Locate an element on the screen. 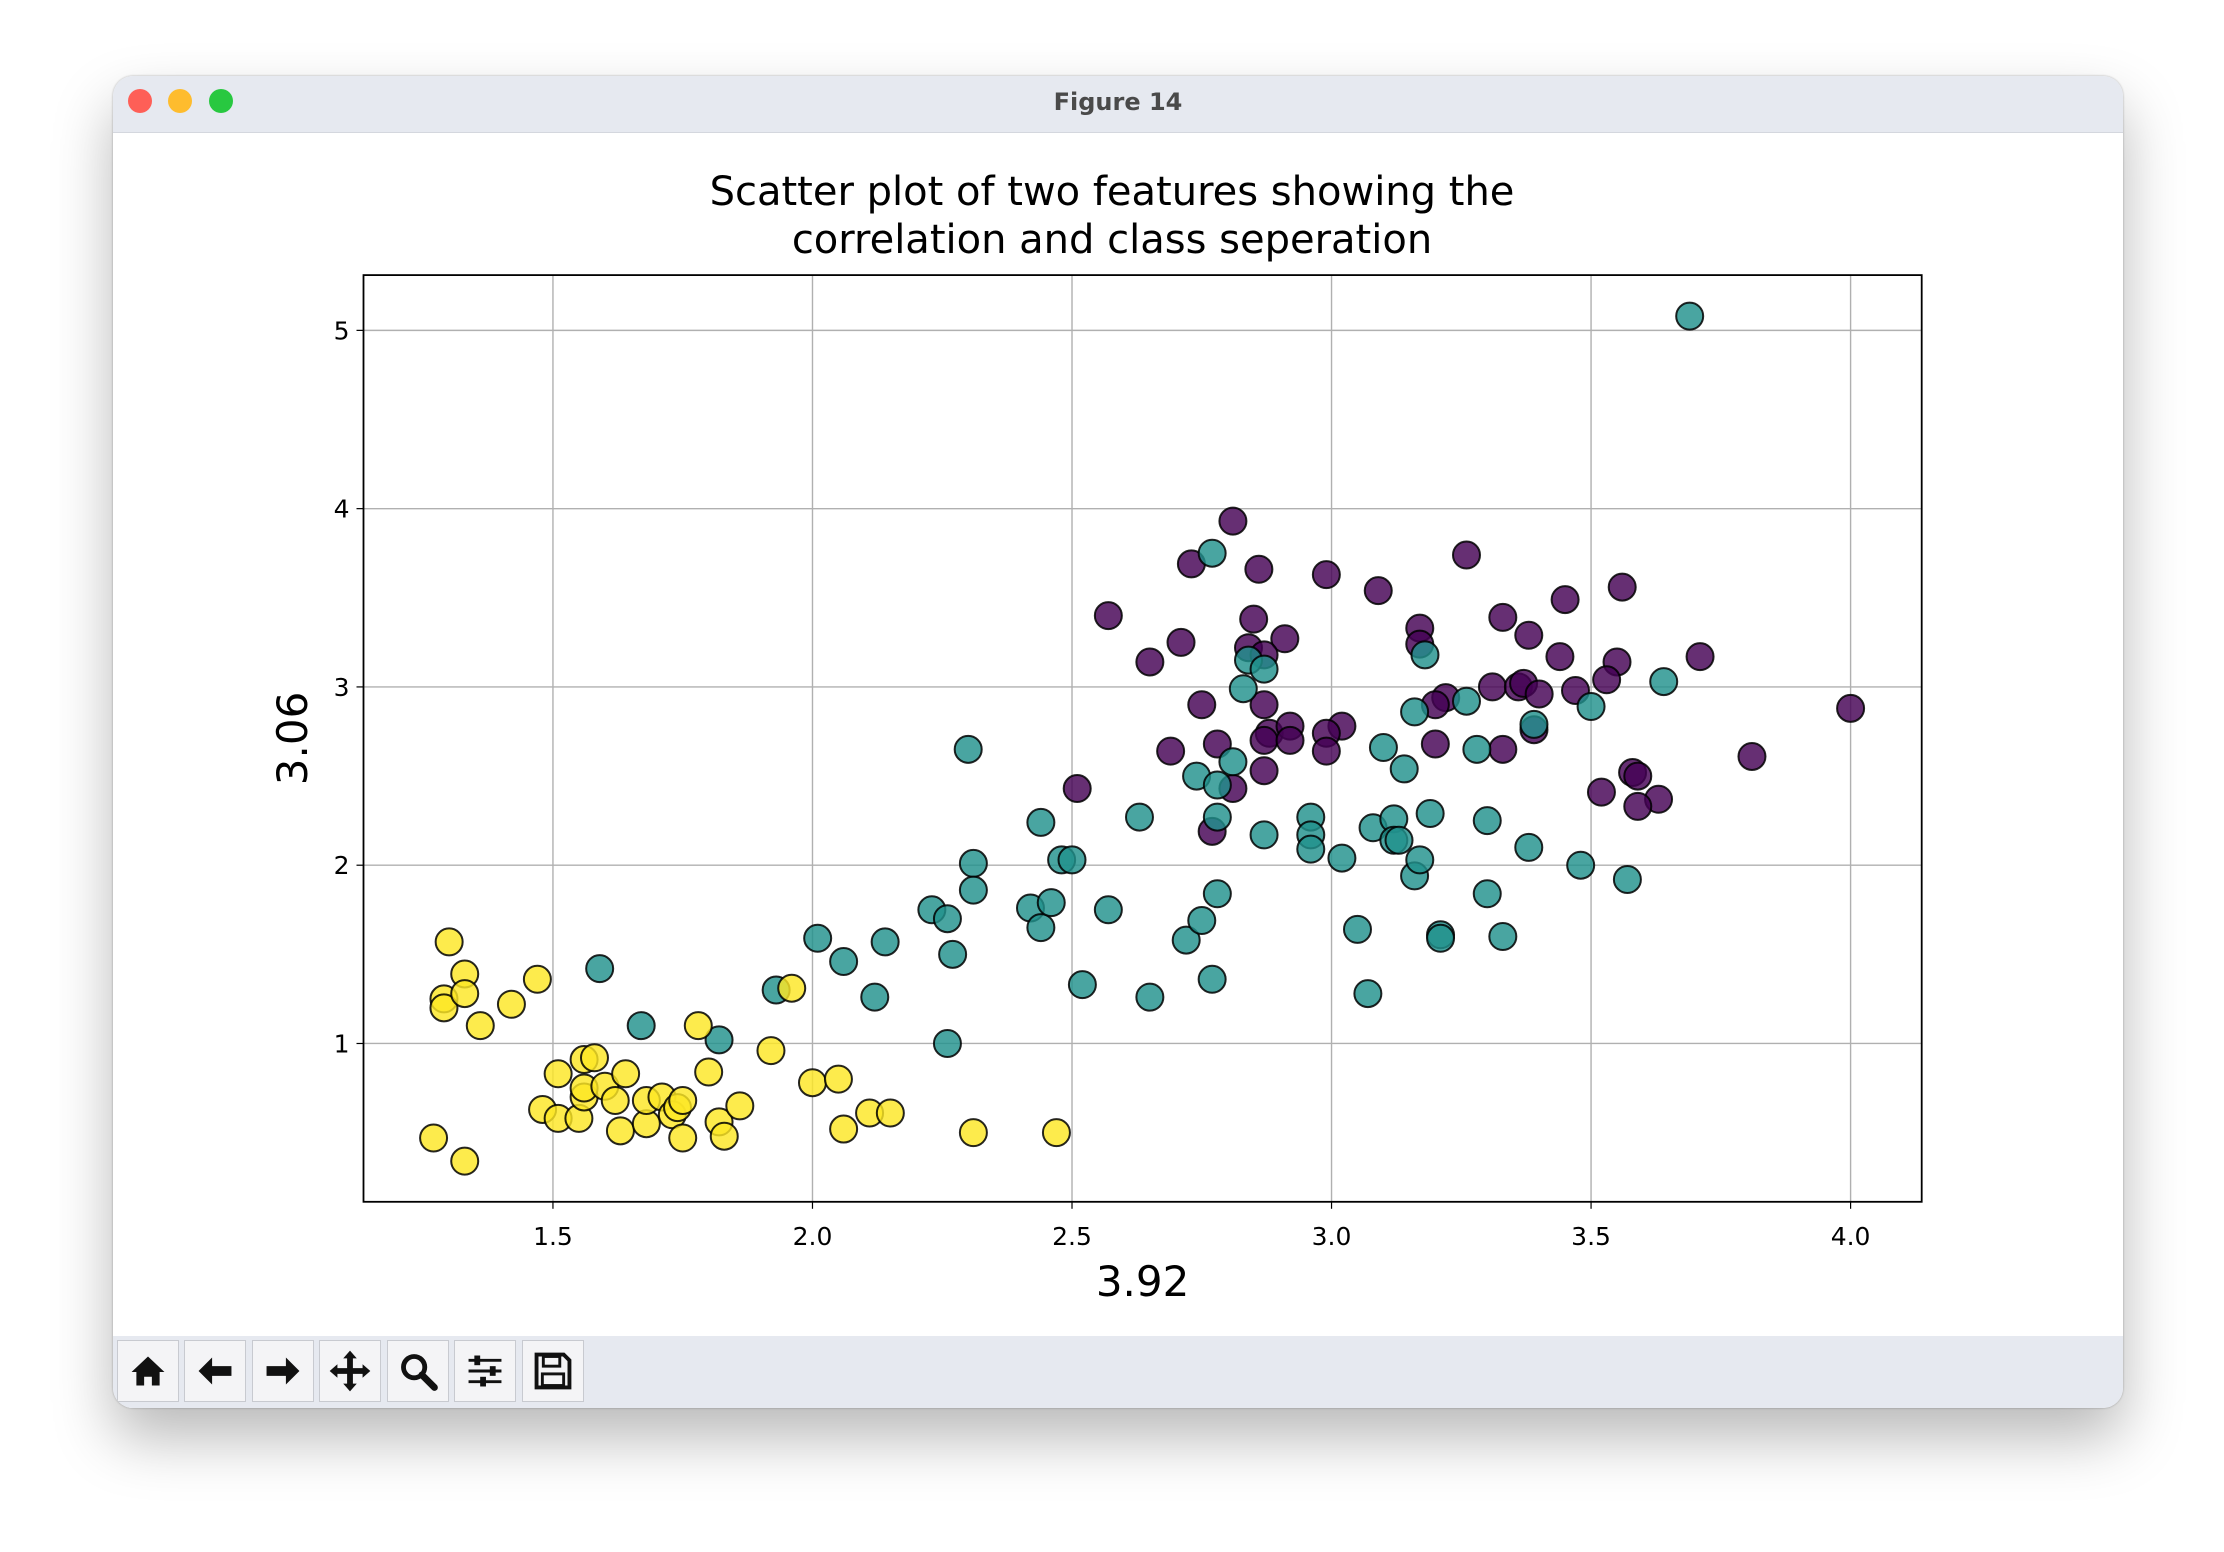 The image size is (2224, 1552). save-button is located at coordinates (553, 1371).